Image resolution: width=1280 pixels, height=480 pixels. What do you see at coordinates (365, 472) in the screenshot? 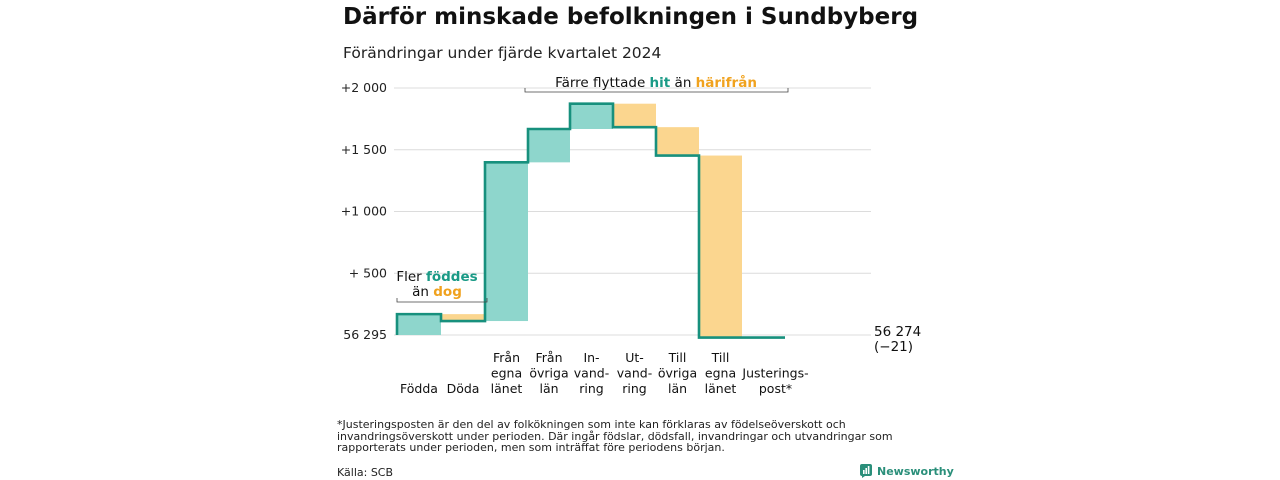
I see `source-label: Källa: SCB` at bounding box center [365, 472].